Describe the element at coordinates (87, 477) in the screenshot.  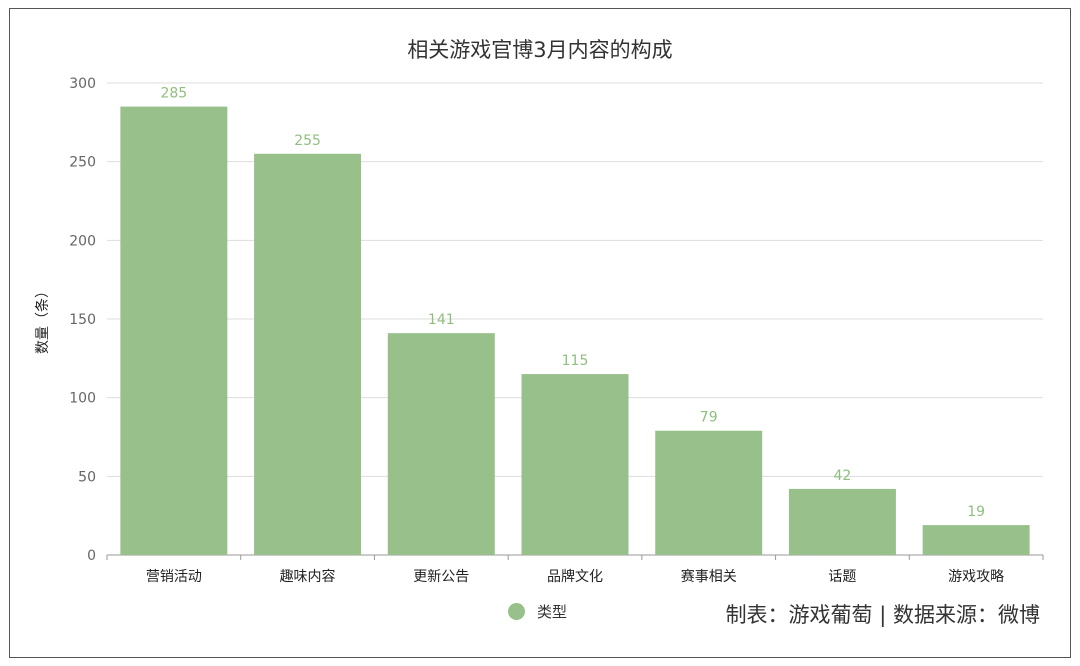
I see `y-tick-label: 50` at that location.